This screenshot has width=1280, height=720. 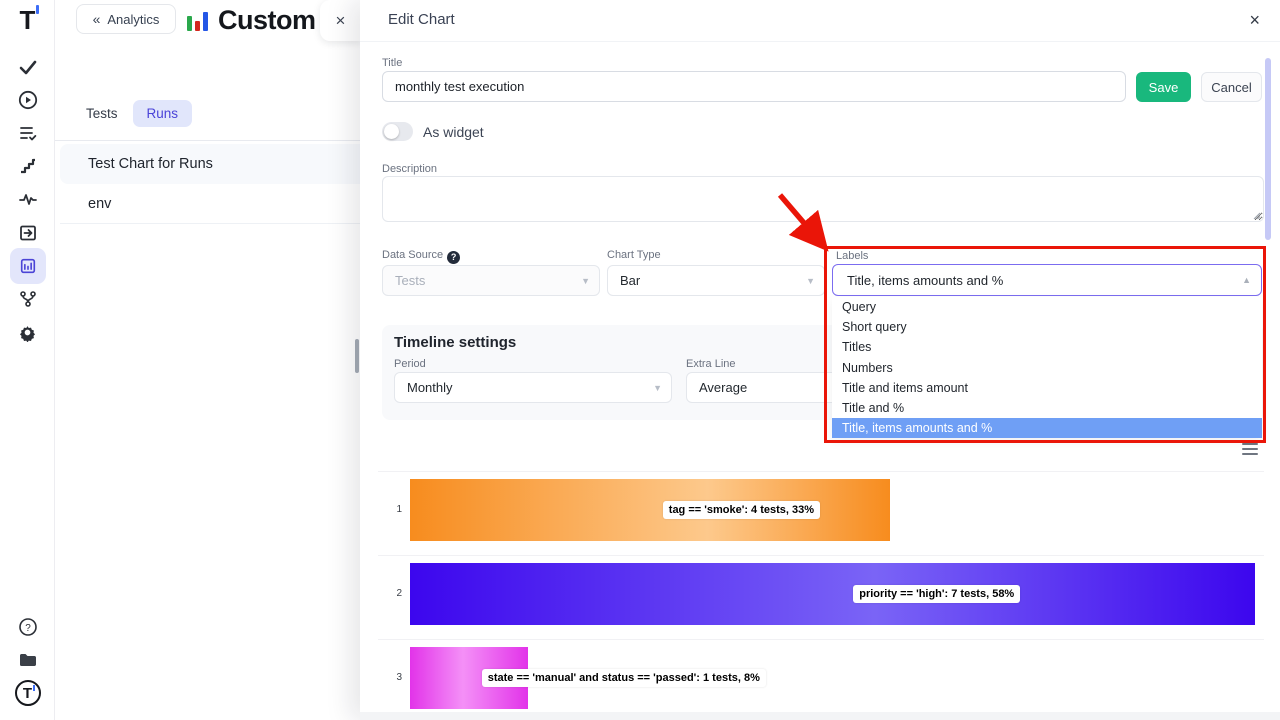 I want to click on sidebar-item-activity, so click(x=27, y=199).